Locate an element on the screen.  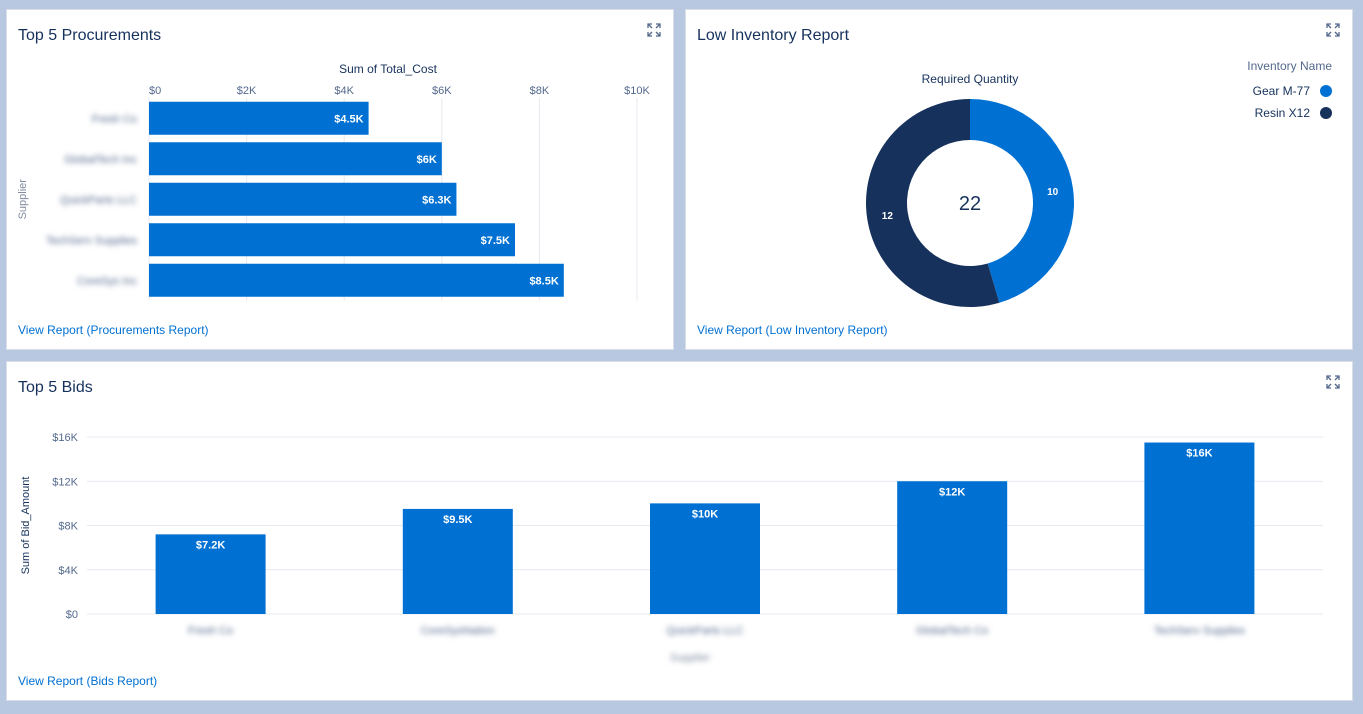
donut-total: 22 is located at coordinates (970, 204).